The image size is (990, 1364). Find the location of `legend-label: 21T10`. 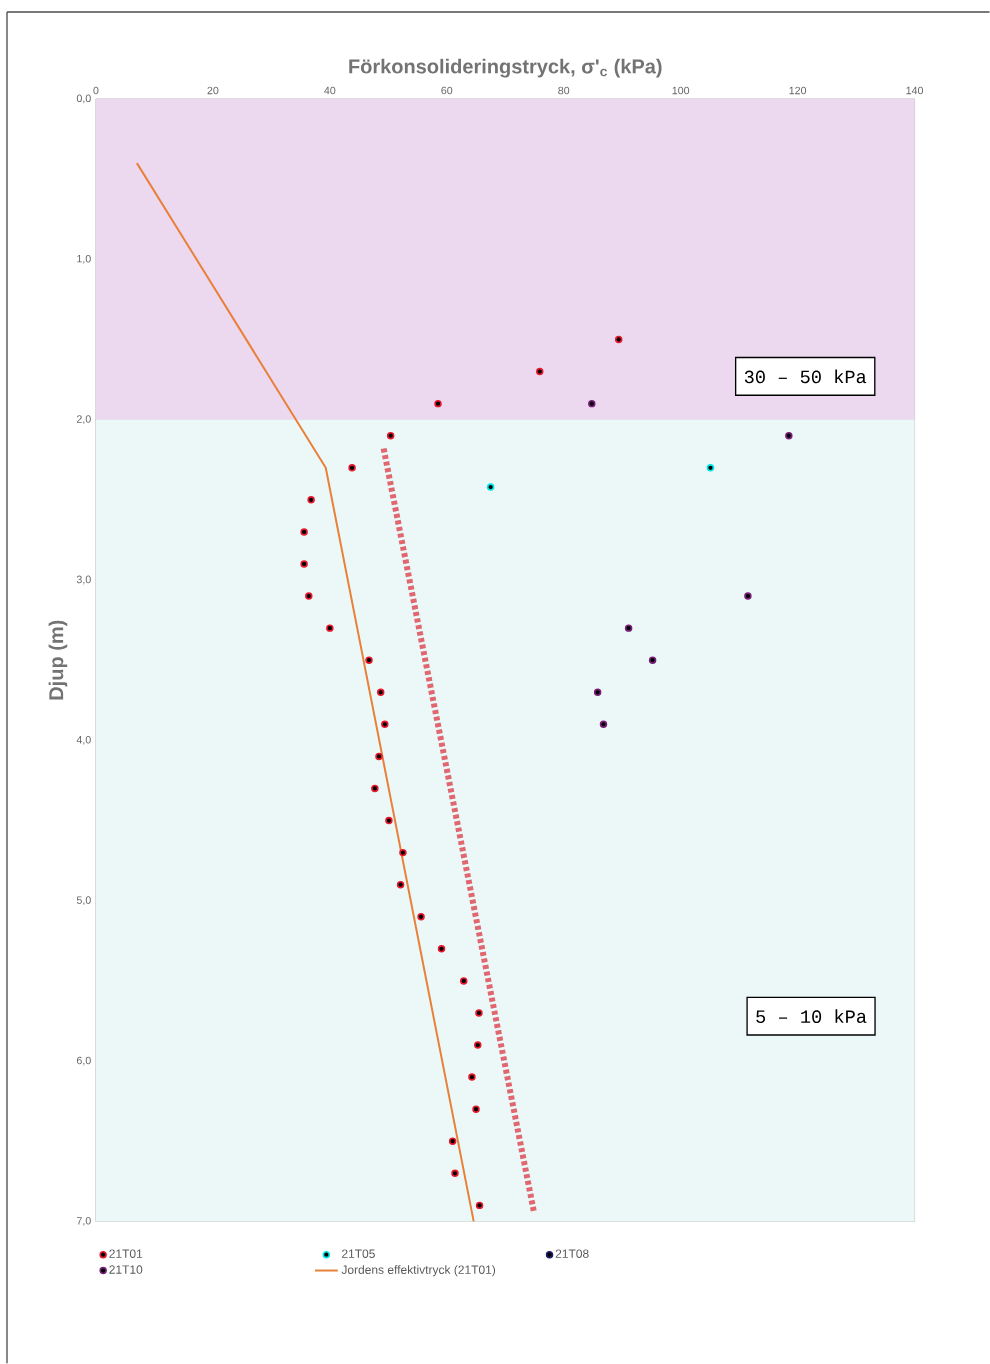

legend-label: 21T10 is located at coordinates (126, 1269).